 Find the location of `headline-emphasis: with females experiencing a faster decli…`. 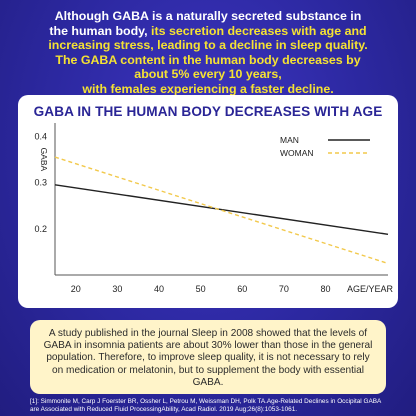

headline-emphasis: with females experiencing a faster decli… is located at coordinates (208, 88).